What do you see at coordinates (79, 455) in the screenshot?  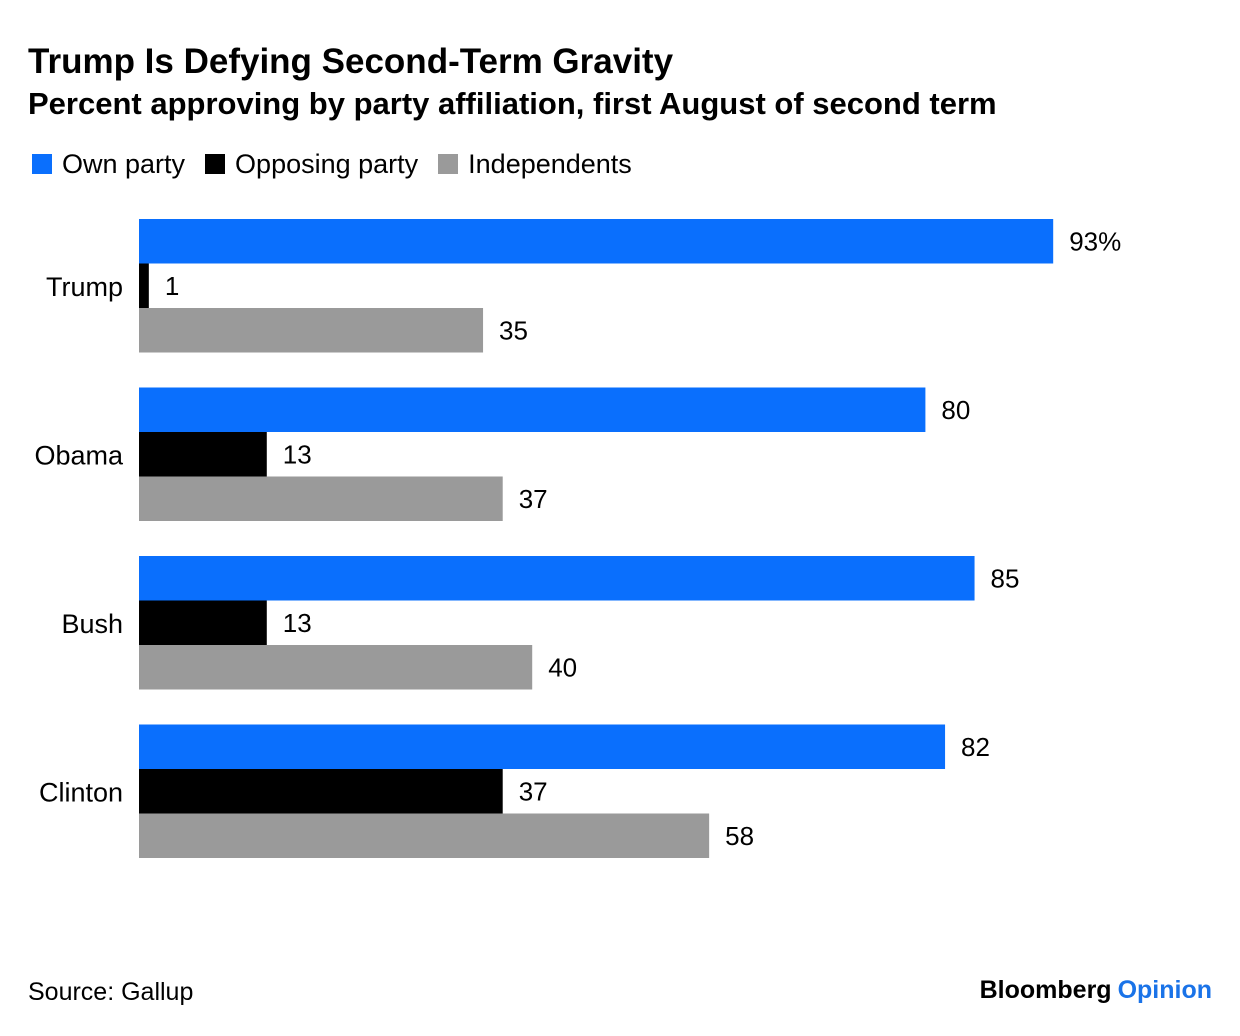 I see `category-label-obama: Obama` at bounding box center [79, 455].